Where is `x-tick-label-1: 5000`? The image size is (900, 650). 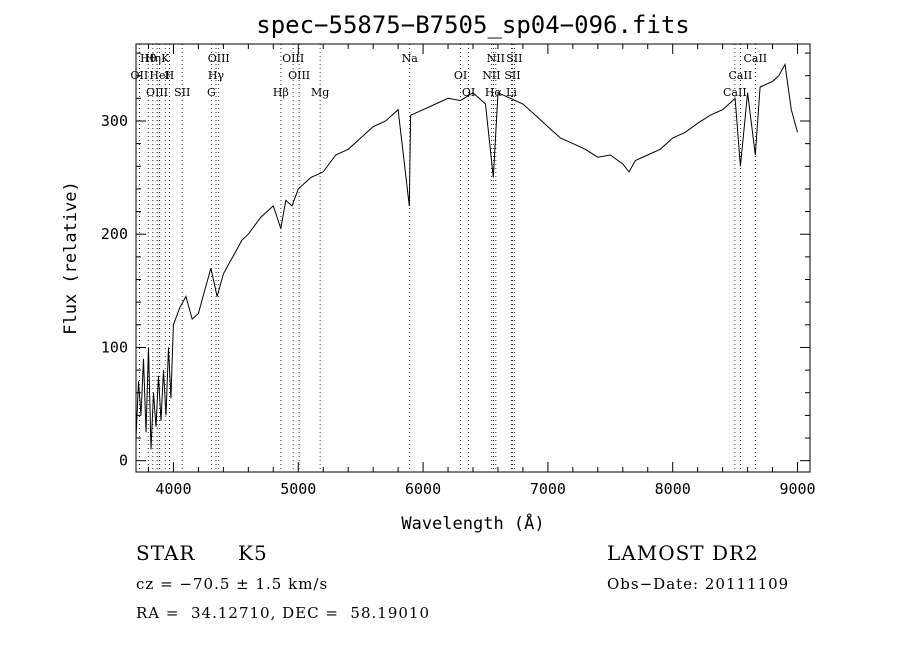
x-tick-label-1: 5000 is located at coordinates (298, 489).